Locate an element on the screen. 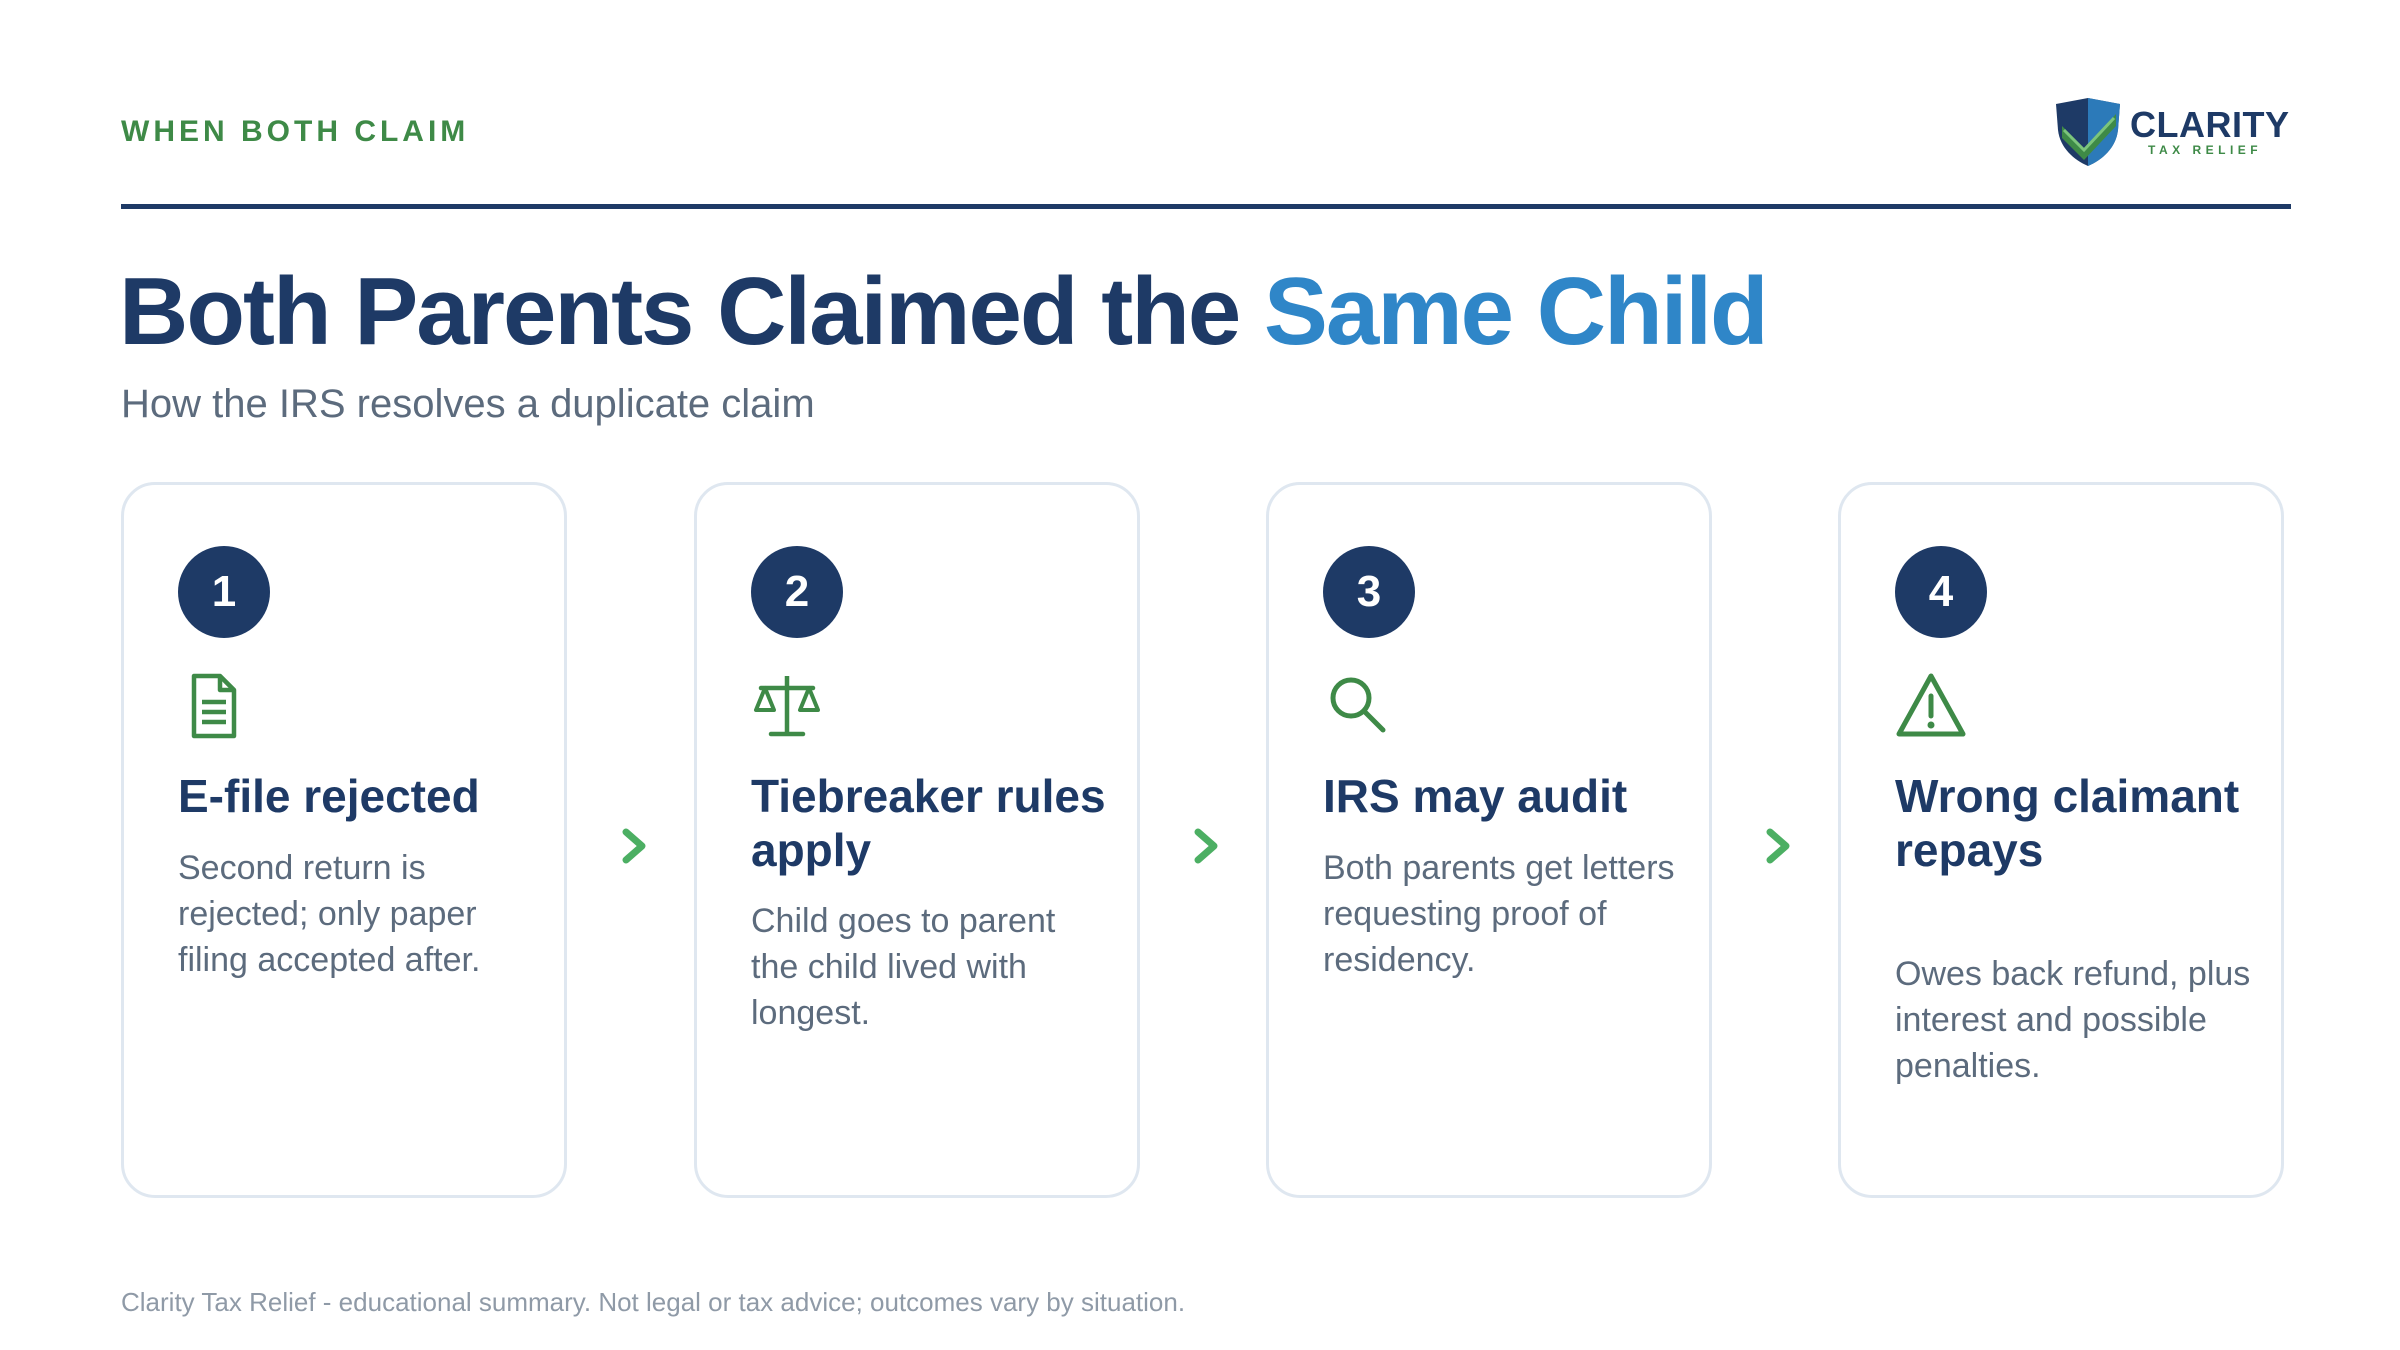 The width and height of the screenshot is (2400, 1350). step-title: IRS may audit is located at coordinates (1475, 796).